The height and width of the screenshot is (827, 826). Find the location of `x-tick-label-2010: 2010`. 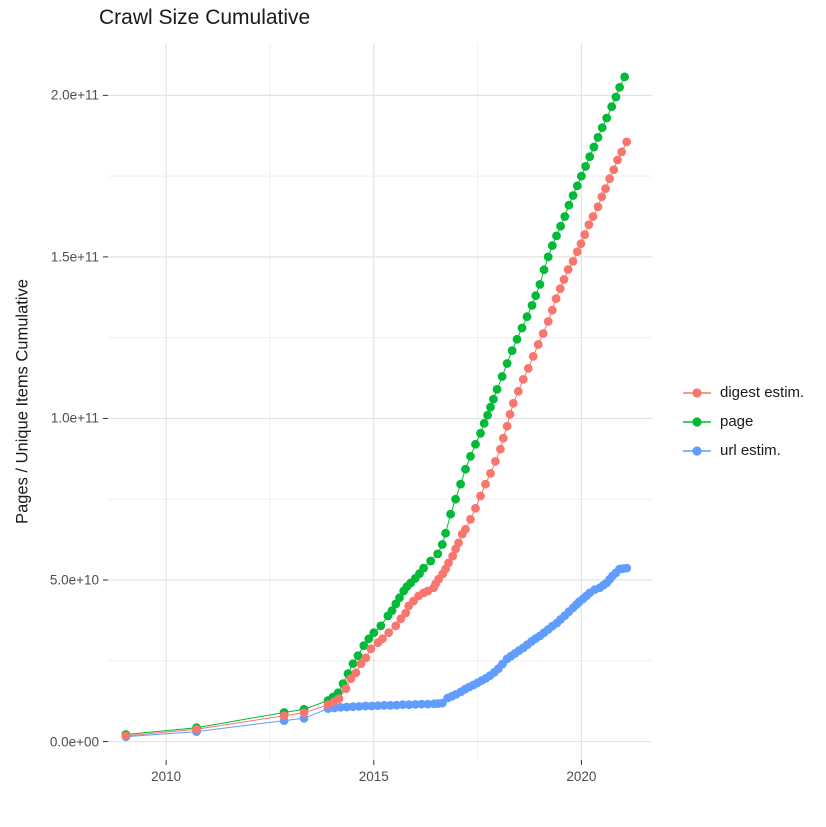

x-tick-label-2010: 2010 is located at coordinates (166, 776).